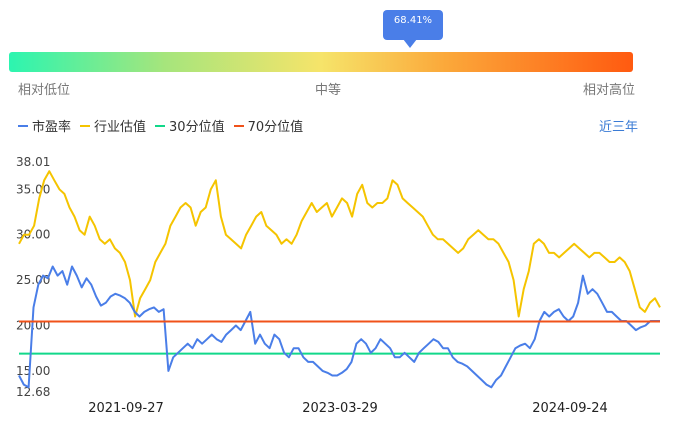  I want to click on percentile-gradient-bar, so click(321, 62).